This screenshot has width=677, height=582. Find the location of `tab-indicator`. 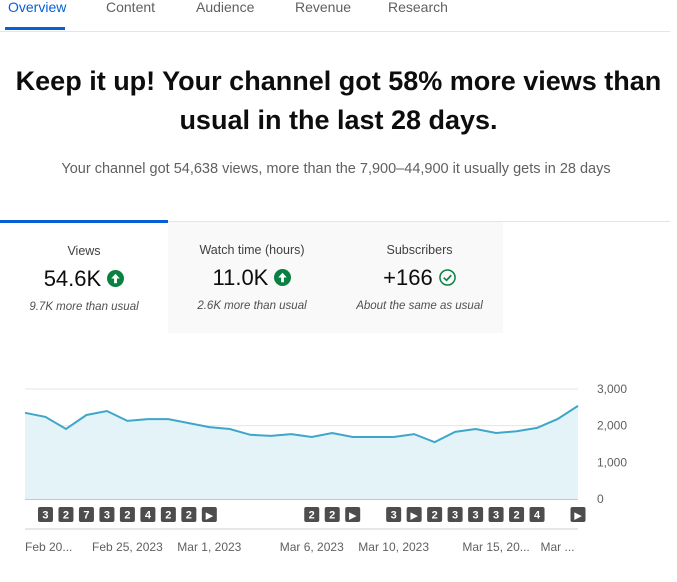

tab-indicator is located at coordinates (35, 28).